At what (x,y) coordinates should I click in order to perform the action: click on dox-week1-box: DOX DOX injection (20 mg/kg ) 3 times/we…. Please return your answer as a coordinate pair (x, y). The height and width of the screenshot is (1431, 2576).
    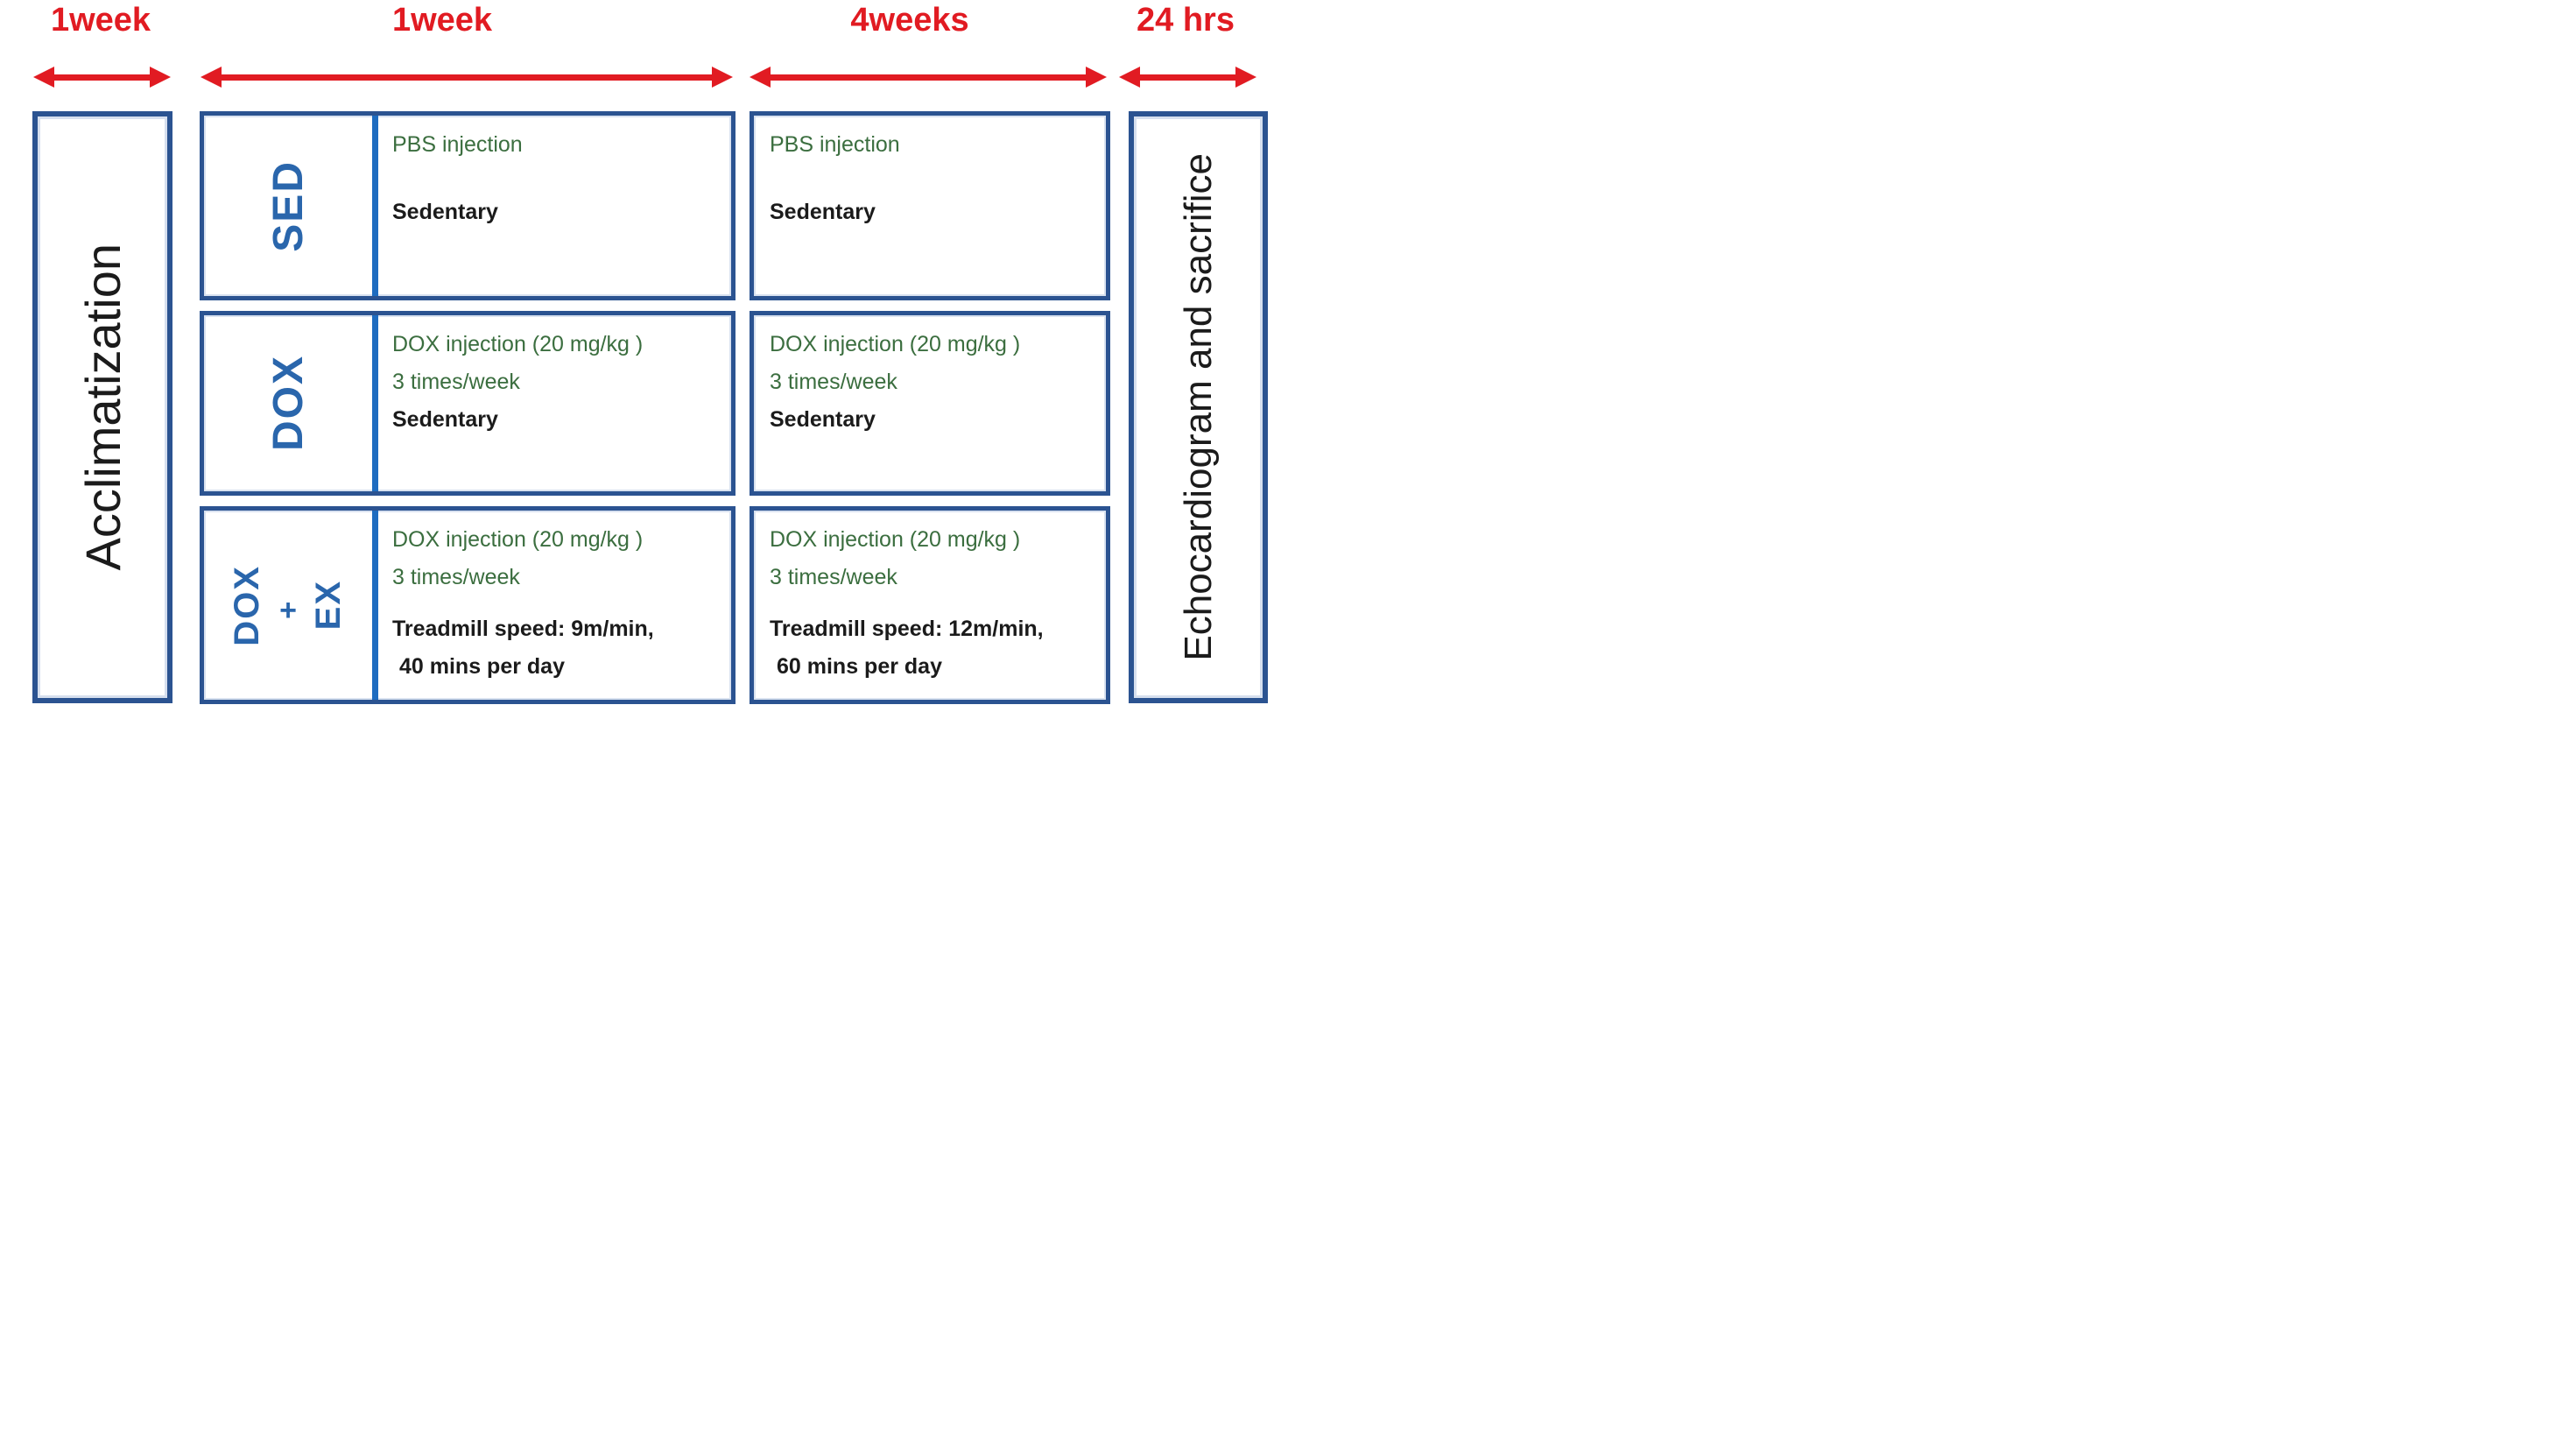
    Looking at the image, I should click on (467, 403).